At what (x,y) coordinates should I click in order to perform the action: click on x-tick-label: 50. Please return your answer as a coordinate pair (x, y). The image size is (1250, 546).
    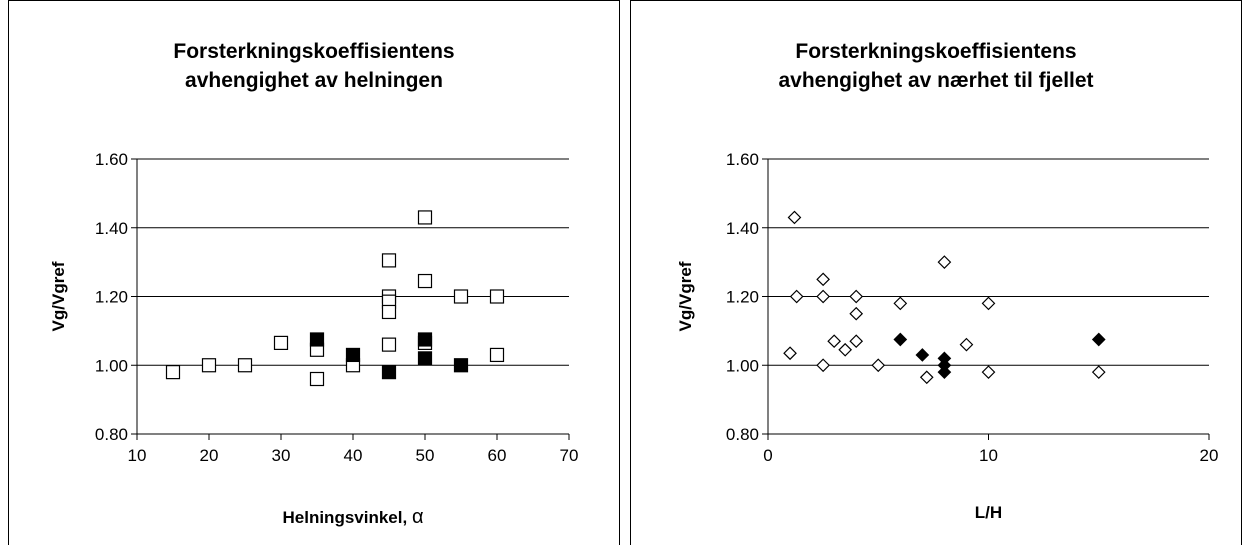
    Looking at the image, I should click on (425, 455).